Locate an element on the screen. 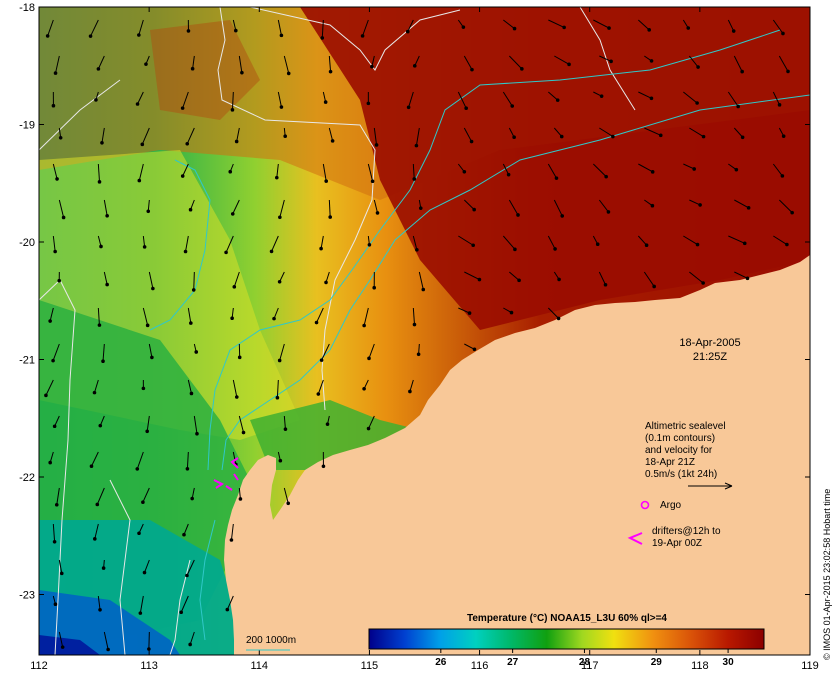  scale-arrow is located at coordinates (710, 486).